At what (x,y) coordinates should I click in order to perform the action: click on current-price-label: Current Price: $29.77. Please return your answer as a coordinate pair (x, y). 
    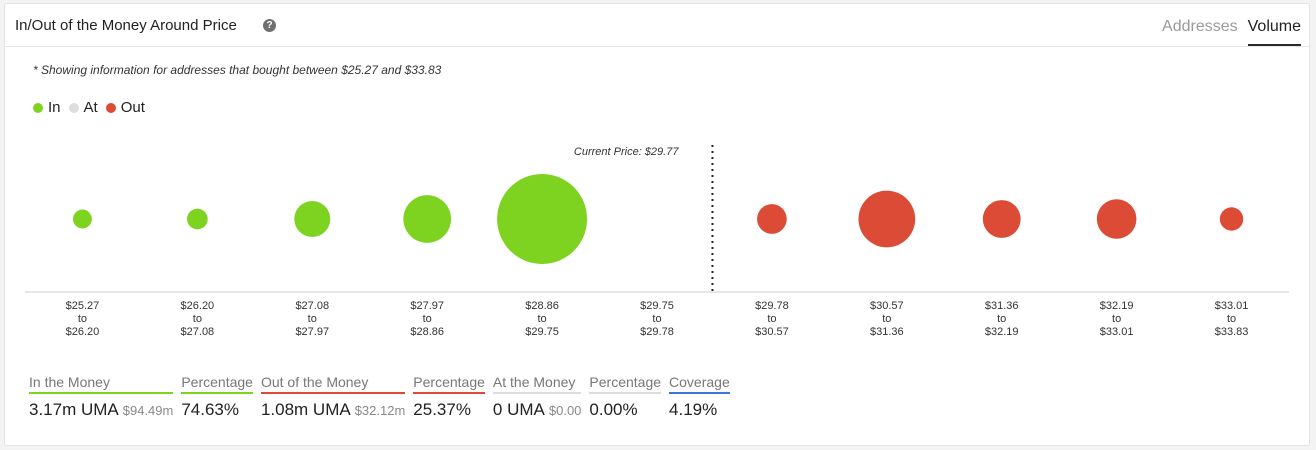
    Looking at the image, I should click on (626, 152).